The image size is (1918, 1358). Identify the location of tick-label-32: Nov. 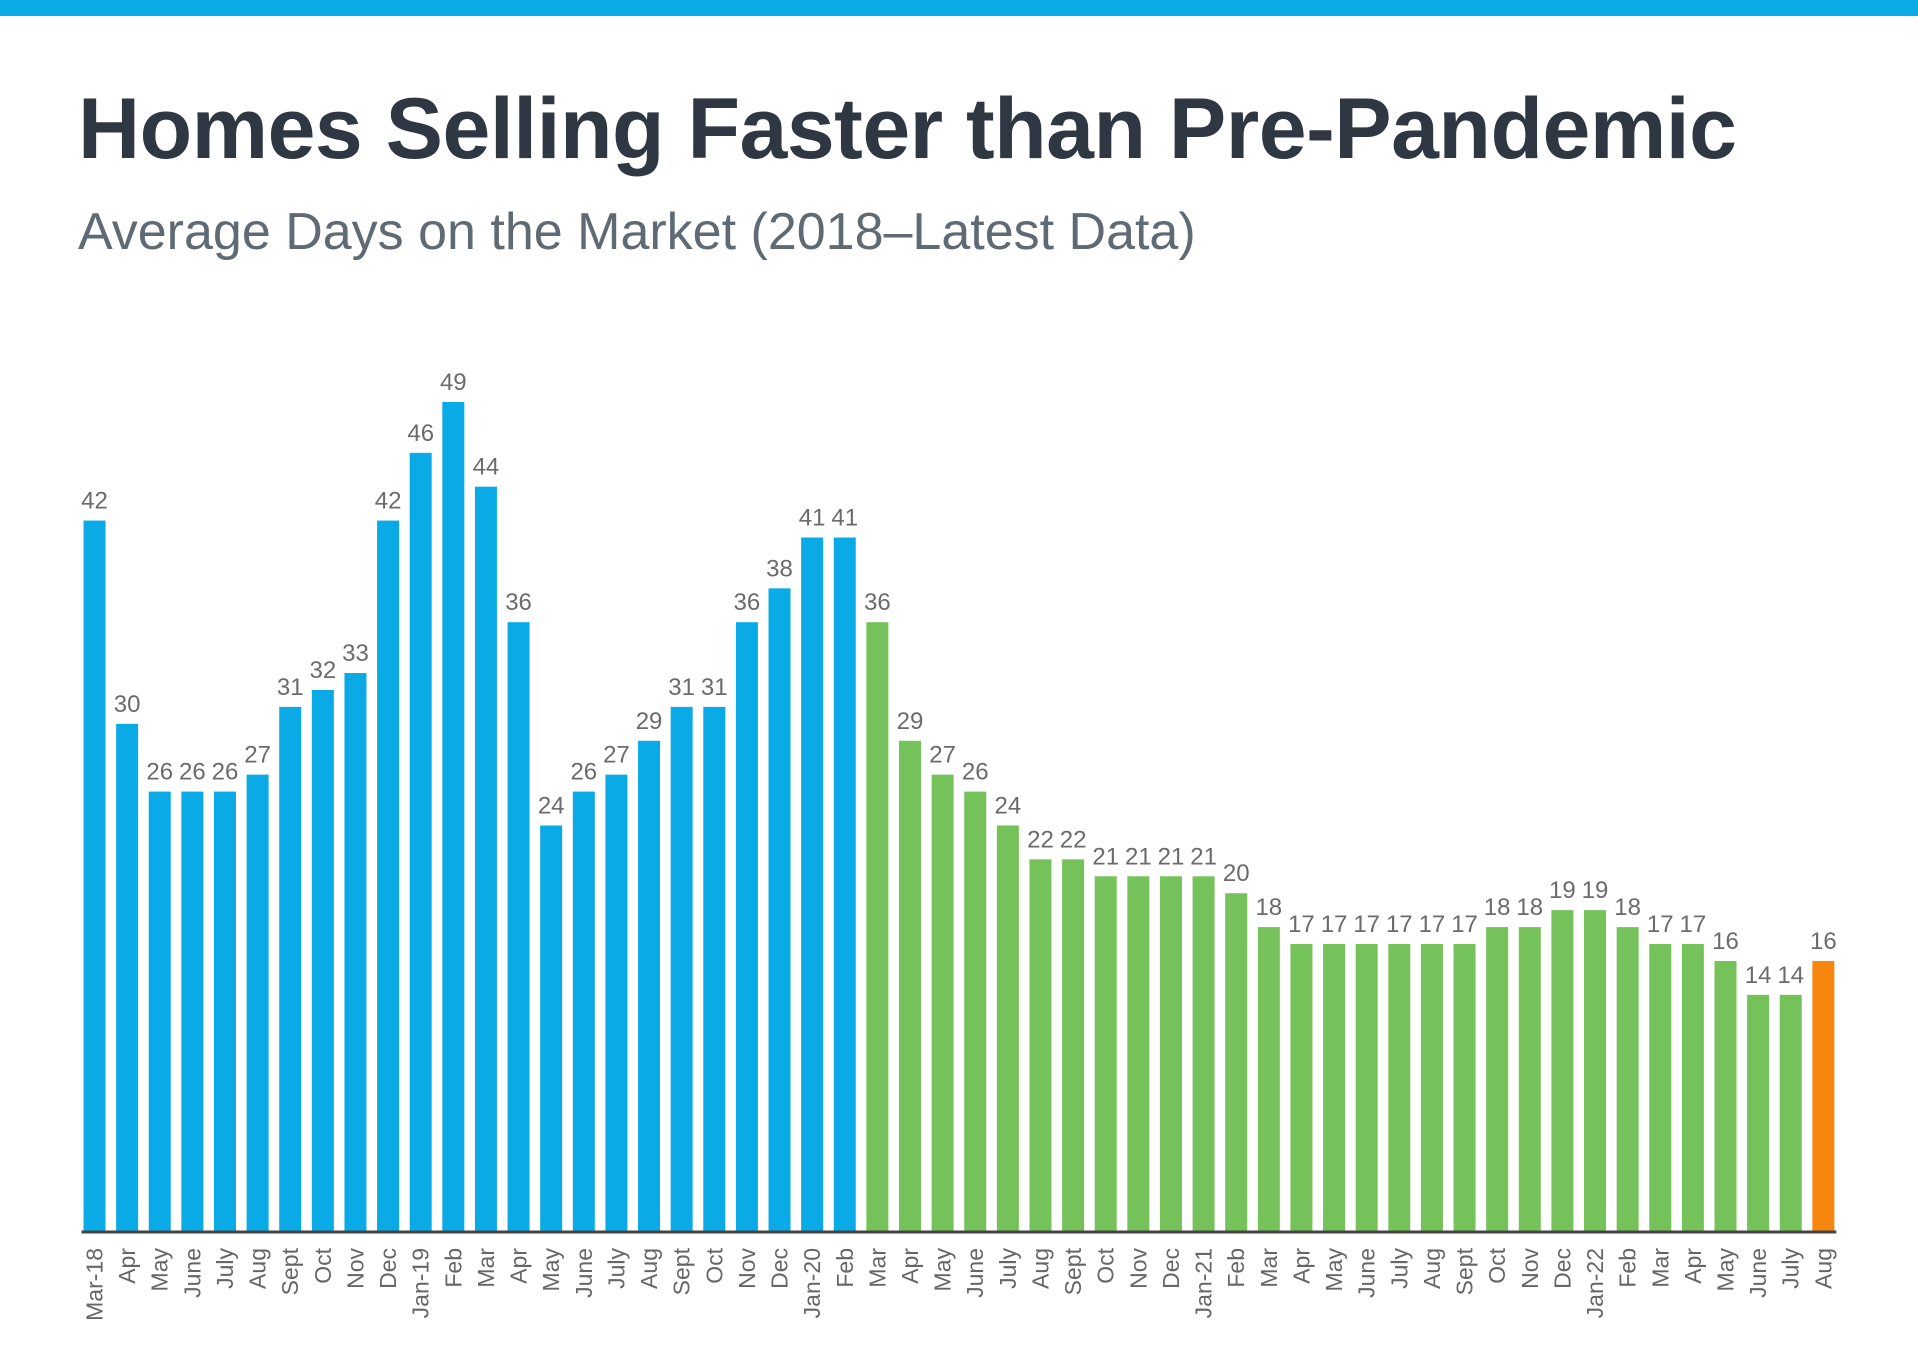
(1138, 1268).